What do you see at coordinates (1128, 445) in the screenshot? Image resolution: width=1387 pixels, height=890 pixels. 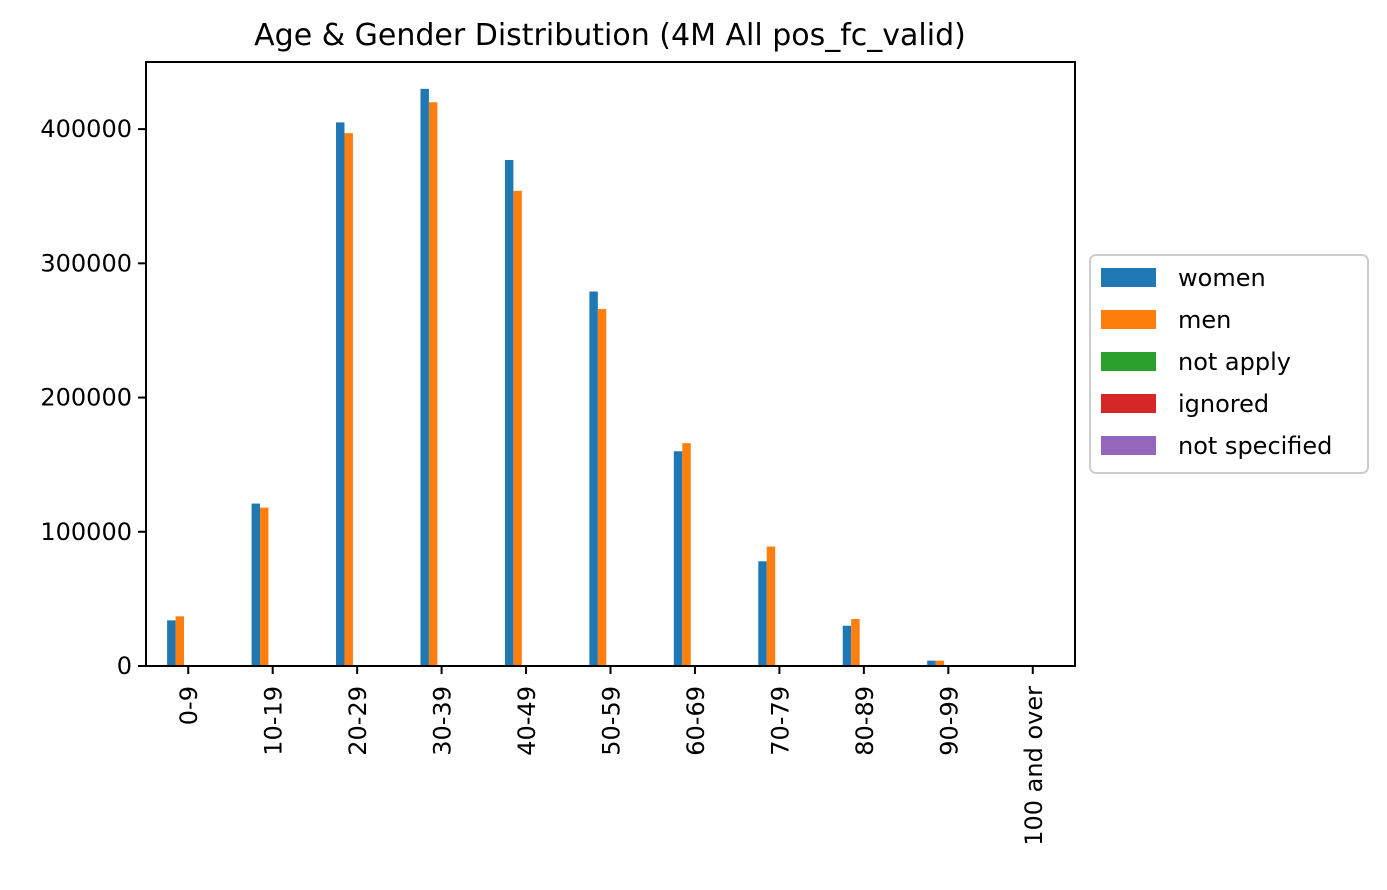 I see `legend-swatch-not-specified` at bounding box center [1128, 445].